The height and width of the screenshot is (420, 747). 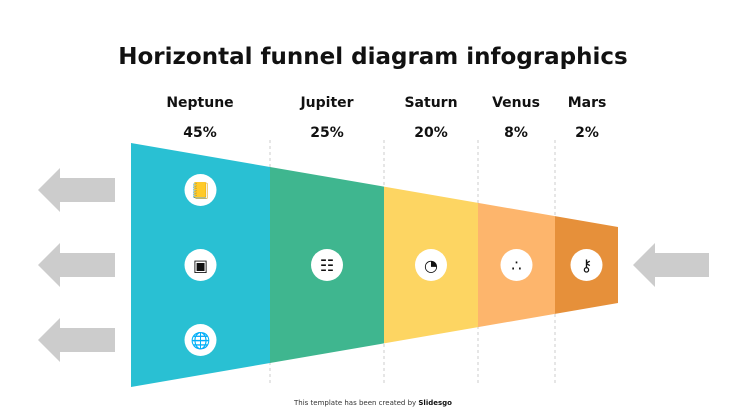 I want to click on calendar-icon: ▣, so click(x=200, y=265).